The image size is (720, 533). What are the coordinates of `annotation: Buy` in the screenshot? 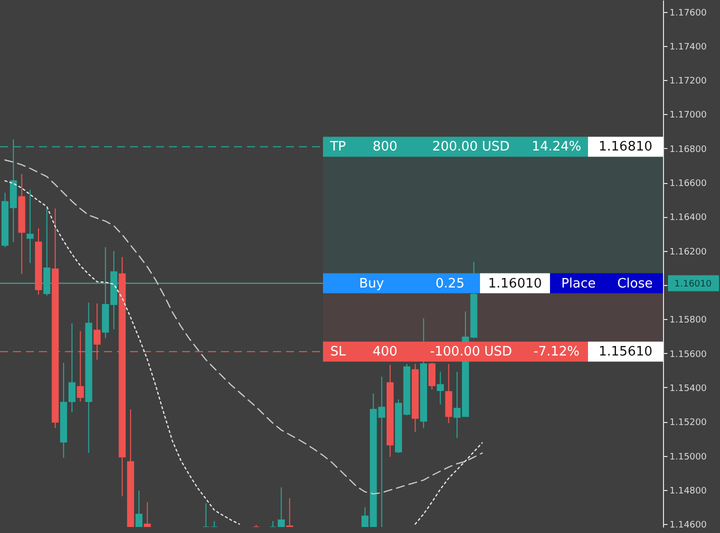 It's located at (371, 284).